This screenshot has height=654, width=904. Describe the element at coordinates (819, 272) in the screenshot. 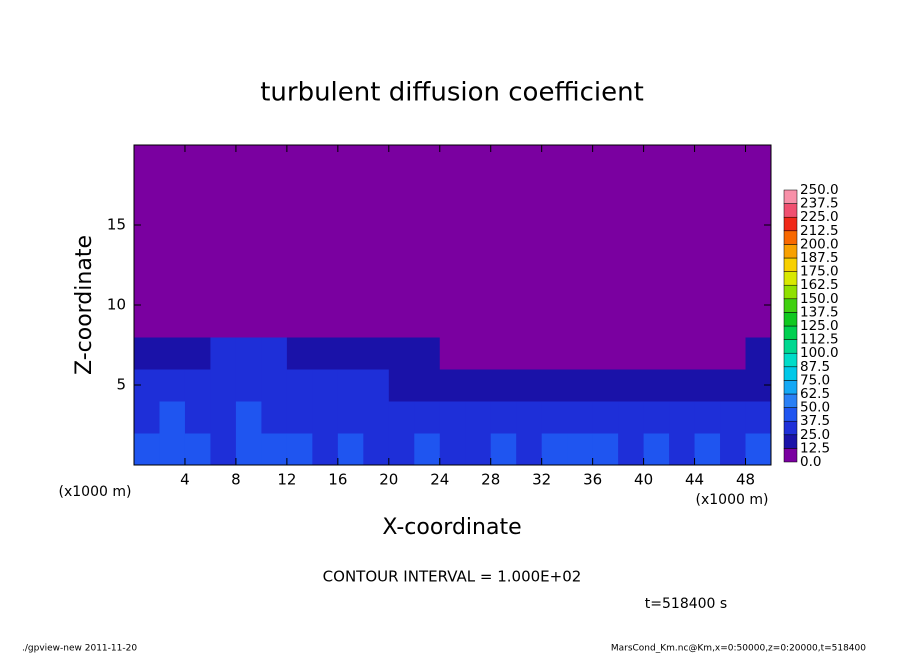

I see `colorbar-label: 175.0` at that location.